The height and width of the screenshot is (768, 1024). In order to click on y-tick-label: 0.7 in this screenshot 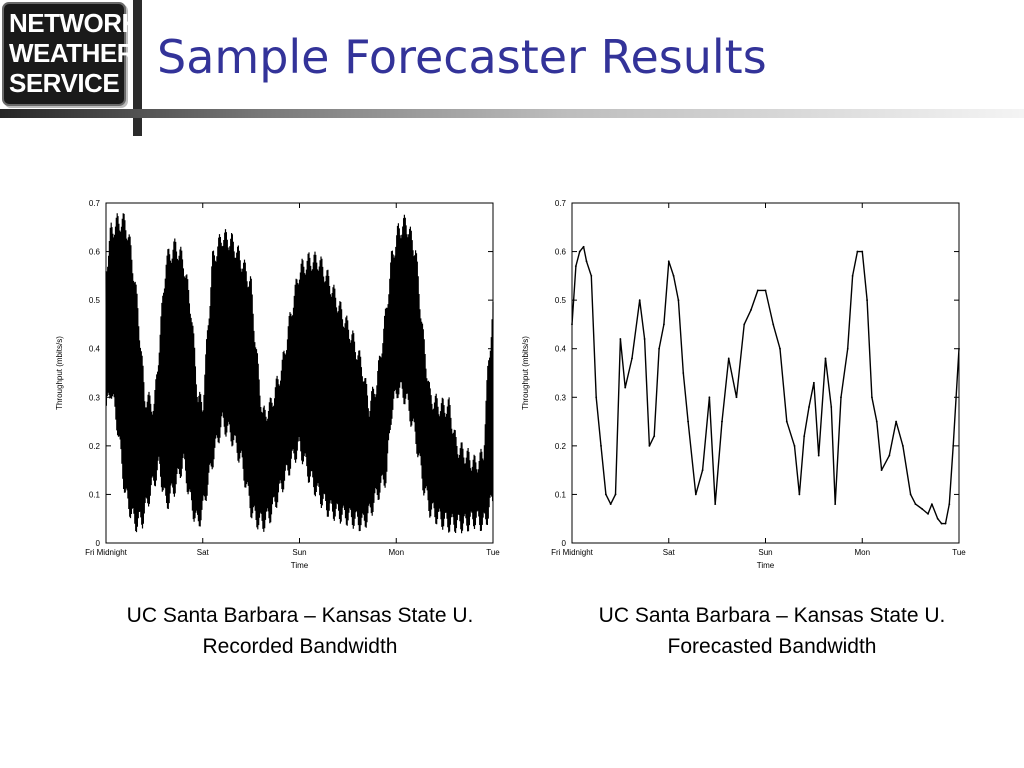, I will do `click(561, 203)`.